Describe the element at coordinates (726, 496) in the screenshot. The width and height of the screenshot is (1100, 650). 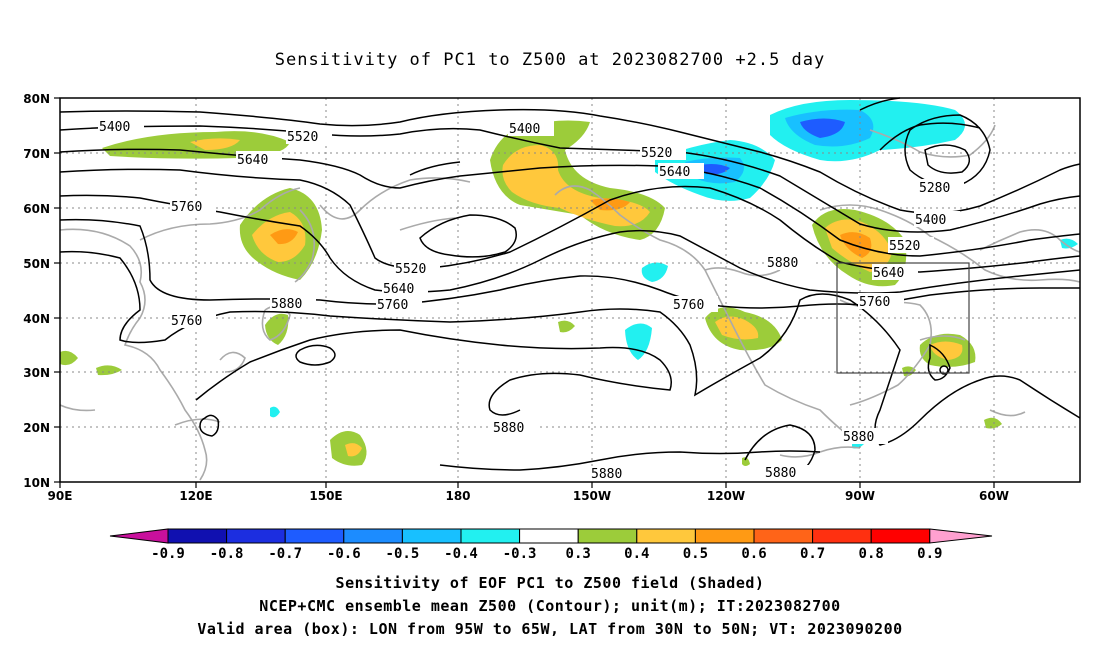
I see `lon-label: 120W` at that location.